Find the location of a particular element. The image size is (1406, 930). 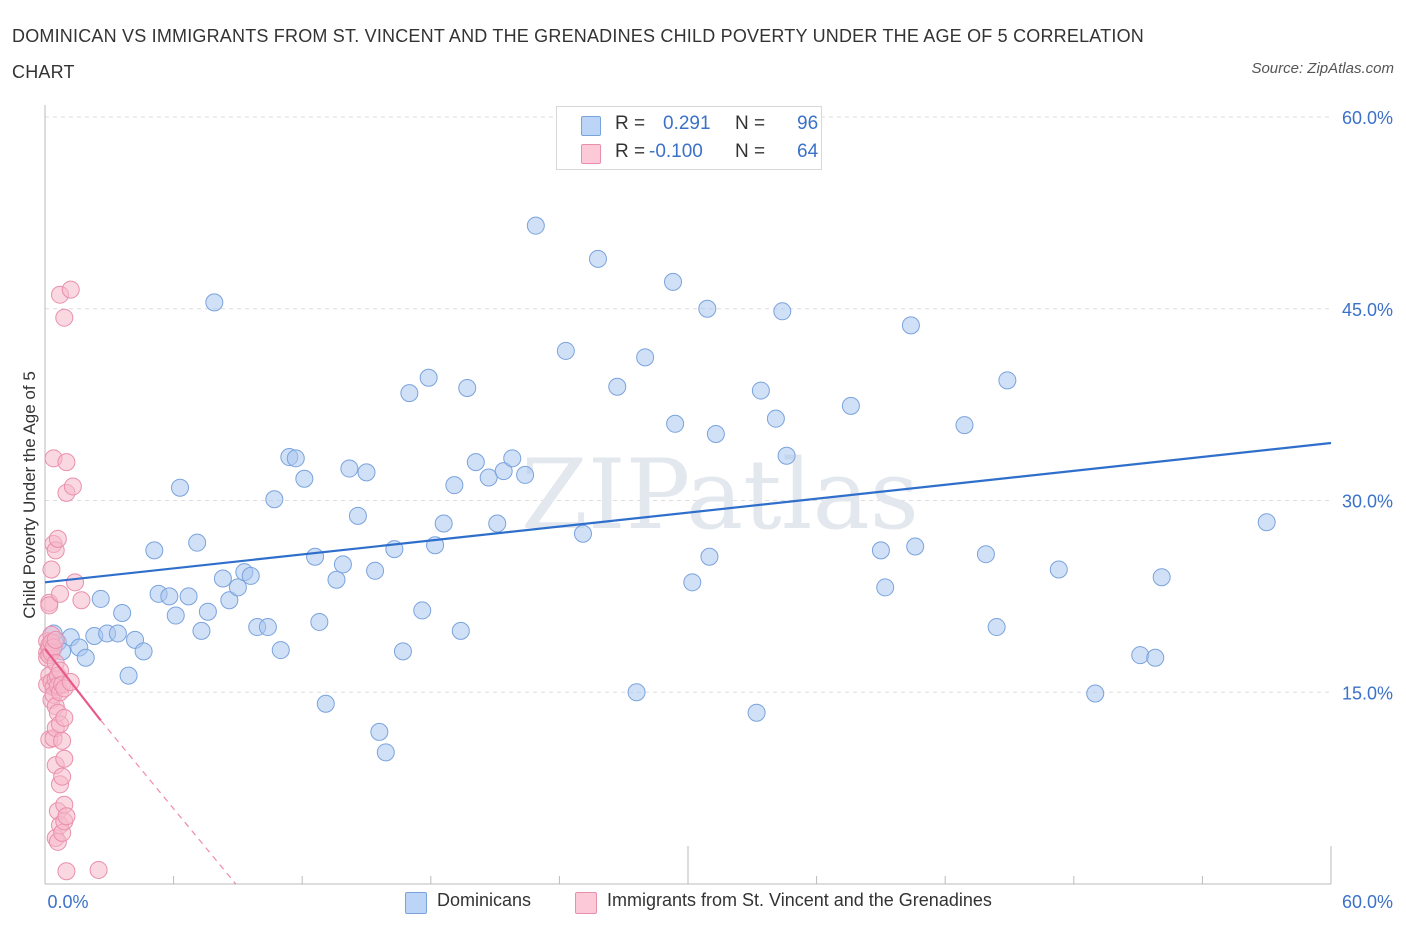

y-tick-label: 30.0% is located at coordinates (1367, 502).